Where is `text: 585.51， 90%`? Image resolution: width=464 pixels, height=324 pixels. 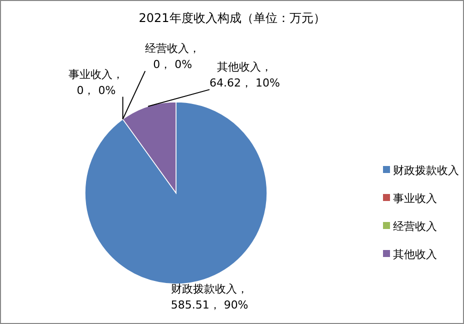 text: 585.51， 90% is located at coordinates (209, 305).